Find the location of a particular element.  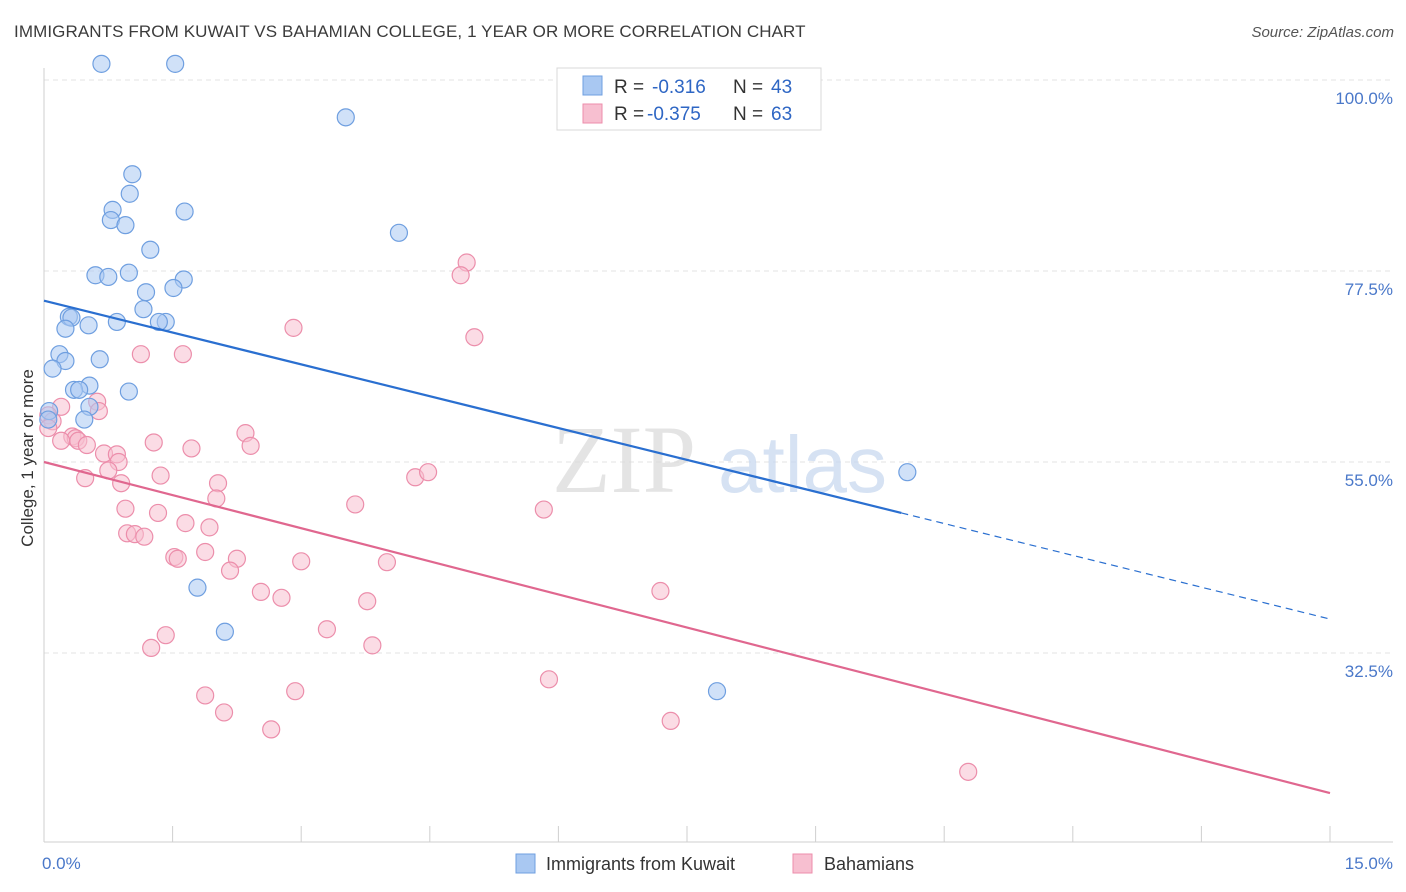

legend-blue-r-label: R = is located at coordinates (629, 87).